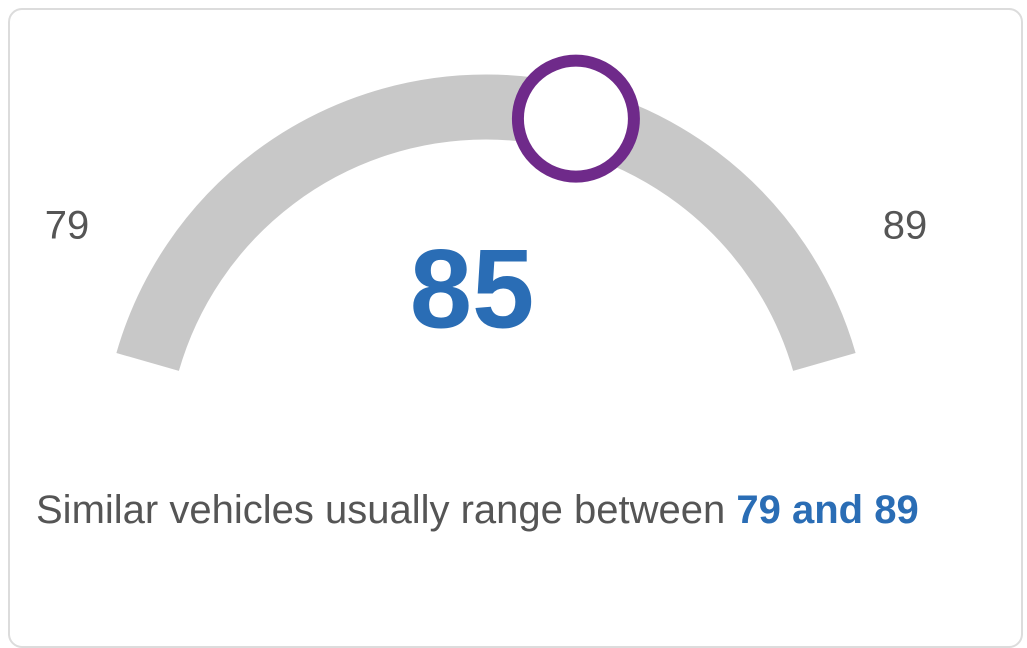 This screenshot has width=1027, height=648. Describe the element at coordinates (381, 510) in the screenshot. I see `caption-text: Similar vehicles usually range between` at that location.